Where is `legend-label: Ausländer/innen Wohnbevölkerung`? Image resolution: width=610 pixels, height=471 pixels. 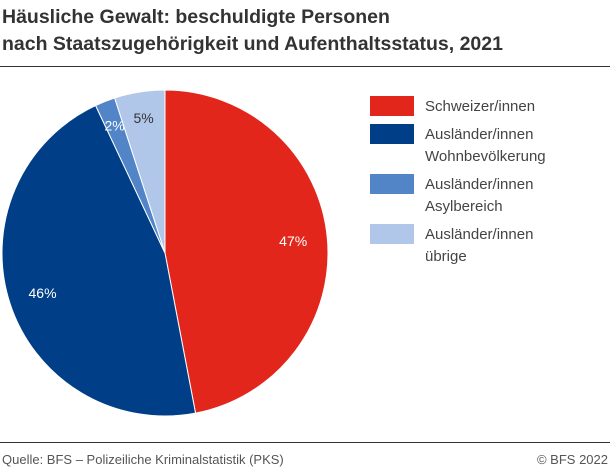 legend-label: Ausländer/innen Wohnbevölkerung is located at coordinates (515, 146).